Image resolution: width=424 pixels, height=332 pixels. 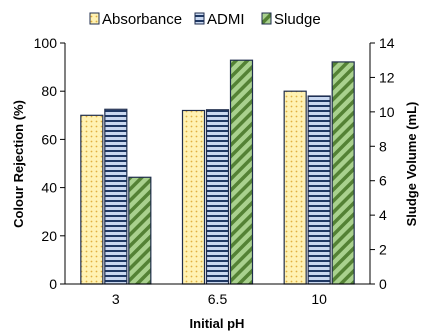 I want to click on legend-swatch-sludge, so click(x=266, y=18).